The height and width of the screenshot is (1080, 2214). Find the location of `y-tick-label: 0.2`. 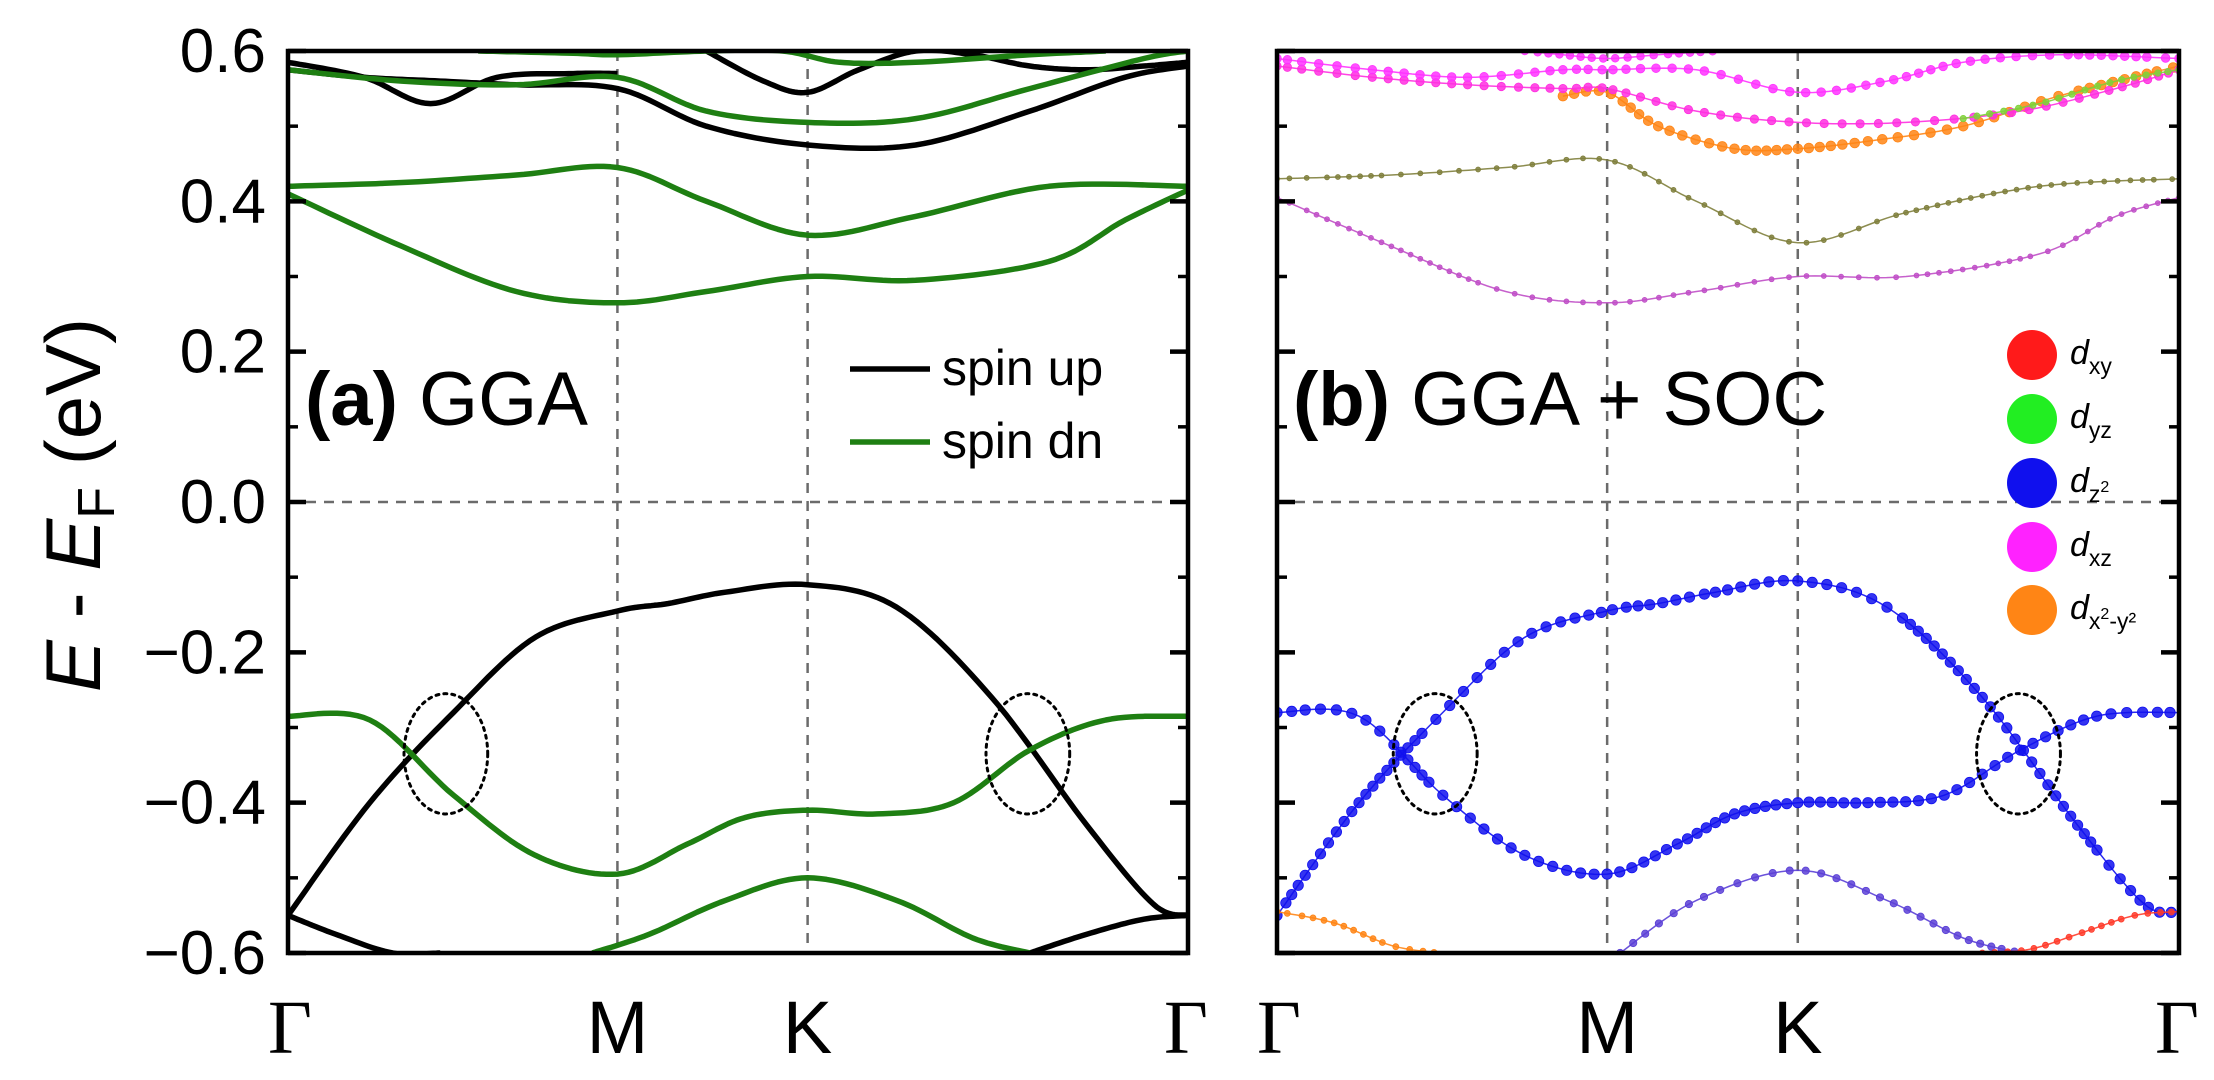

y-tick-label: 0.2 is located at coordinates (223, 352).